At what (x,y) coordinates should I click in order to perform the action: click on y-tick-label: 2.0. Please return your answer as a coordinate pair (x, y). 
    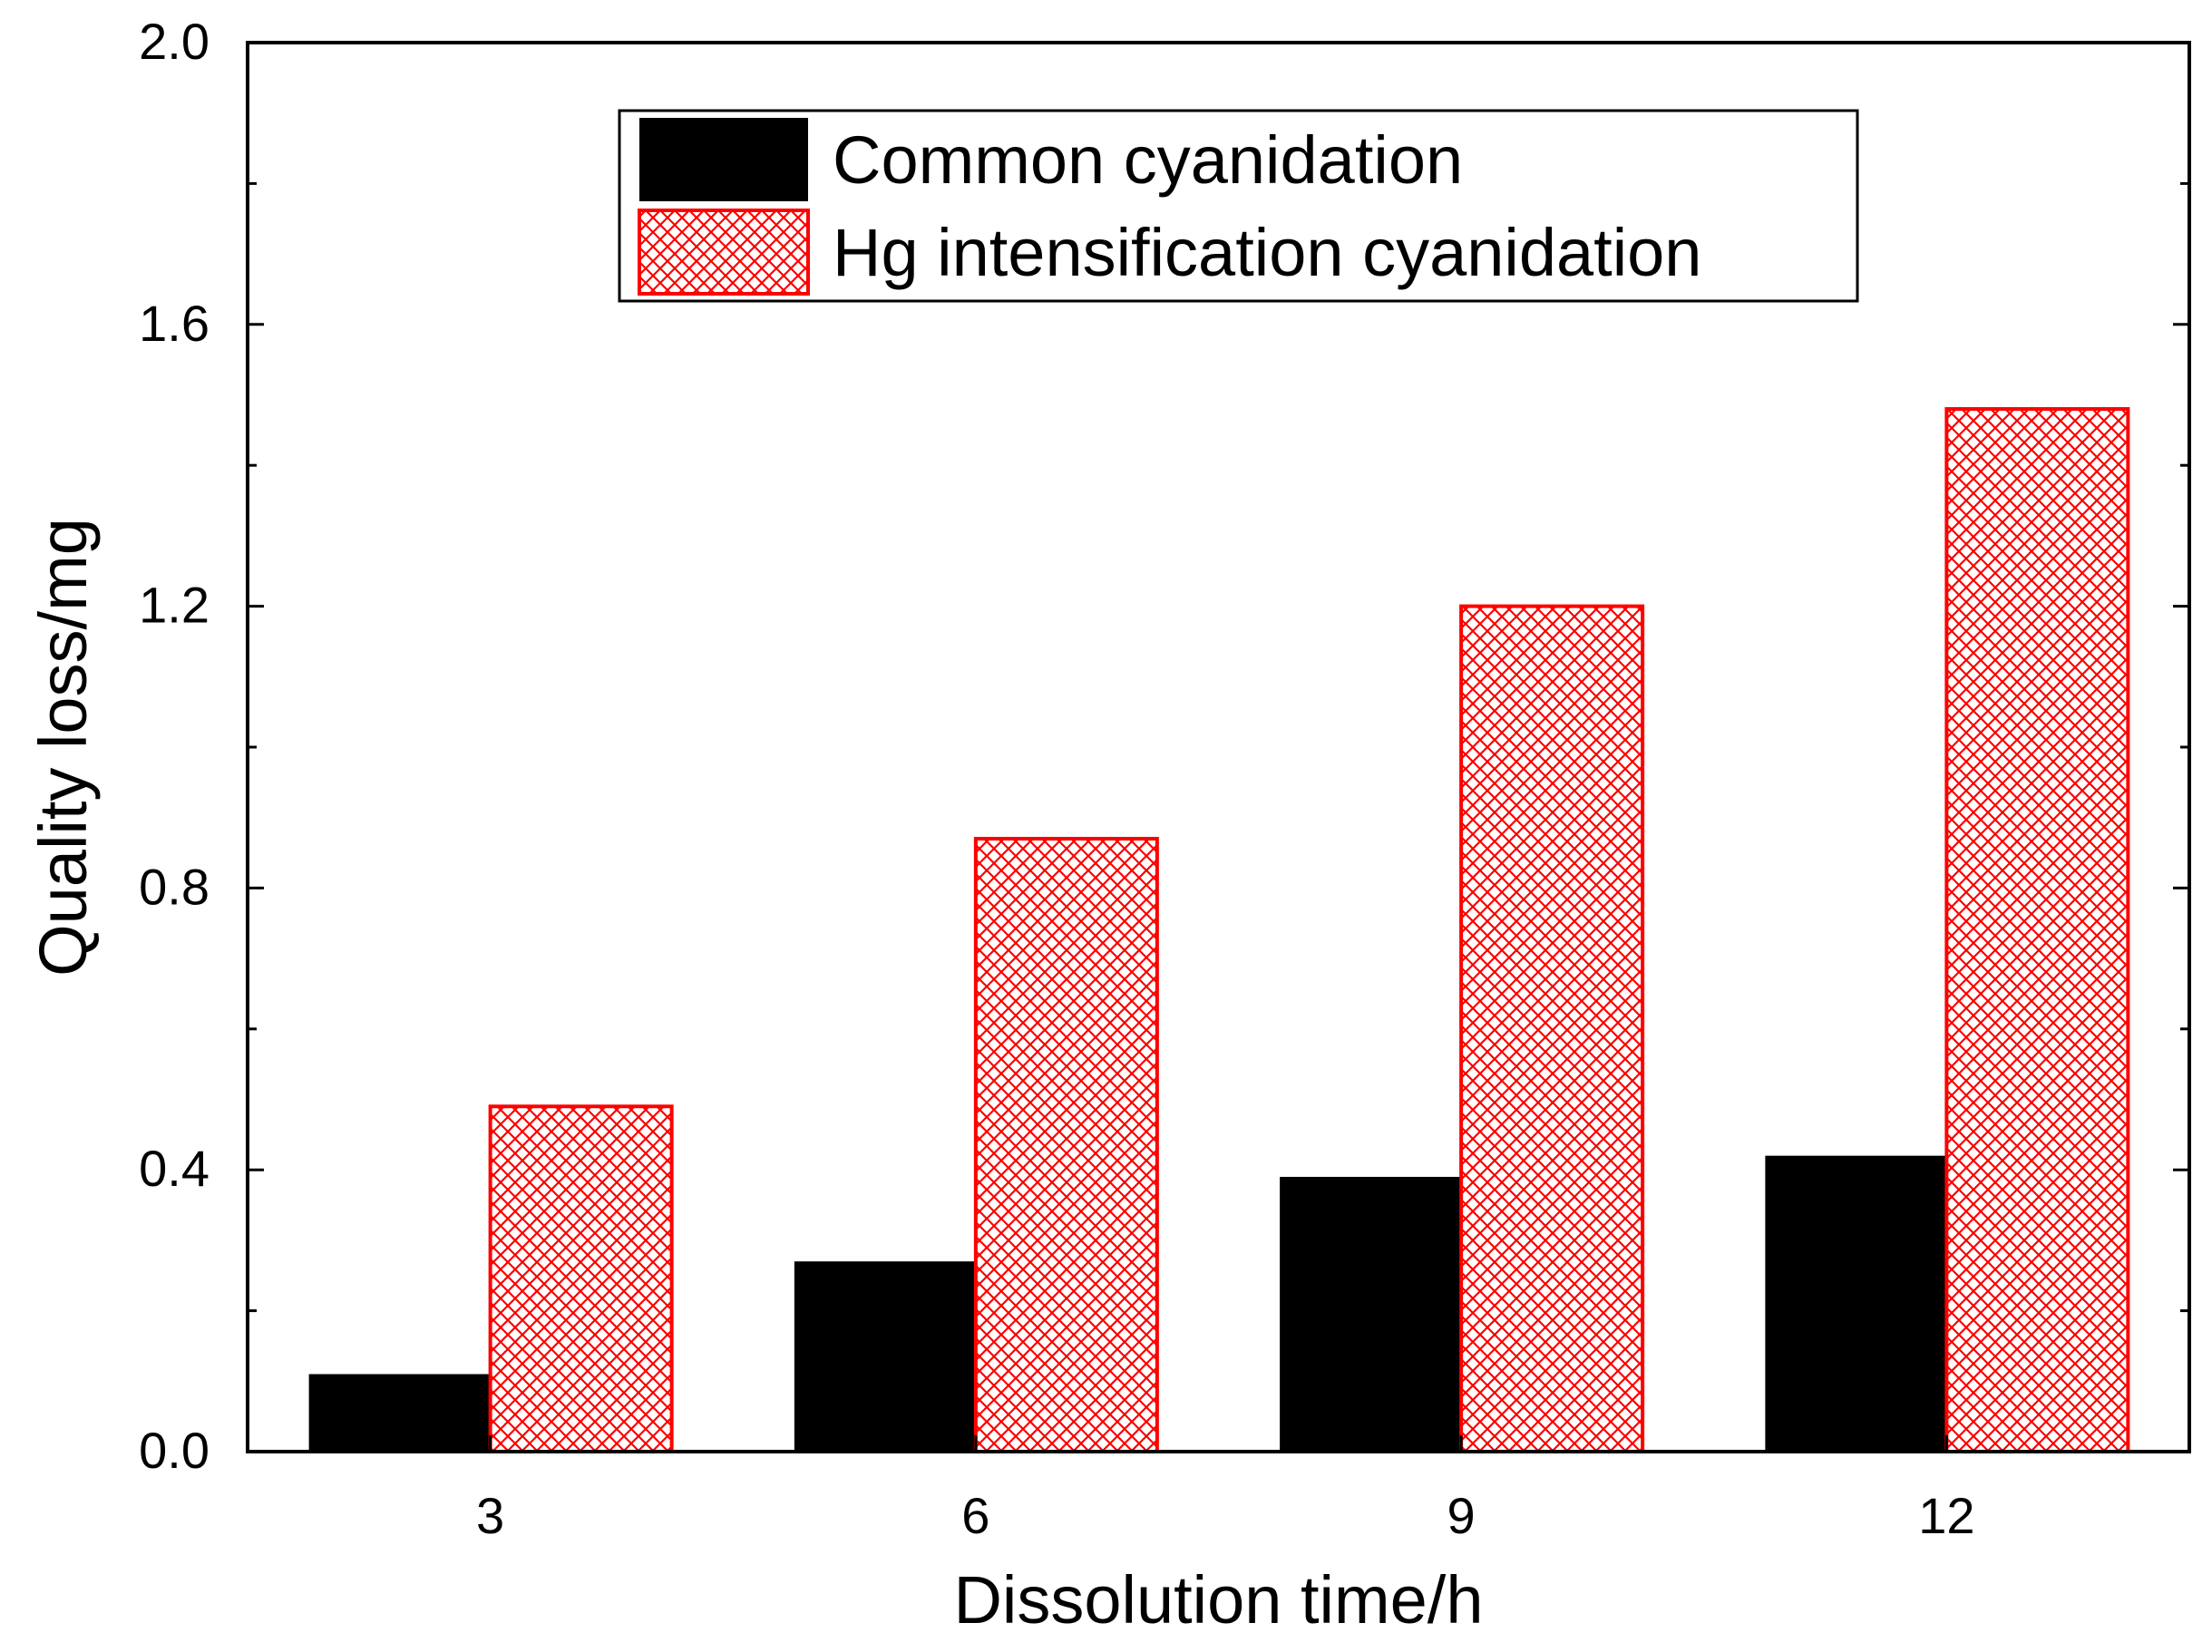
    Looking at the image, I should click on (175, 41).